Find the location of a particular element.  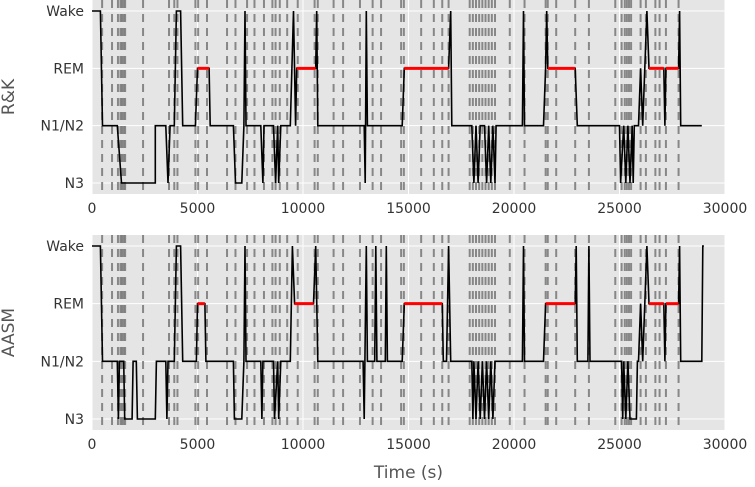

x-axis-label: Time (s) is located at coordinates (408, 473).